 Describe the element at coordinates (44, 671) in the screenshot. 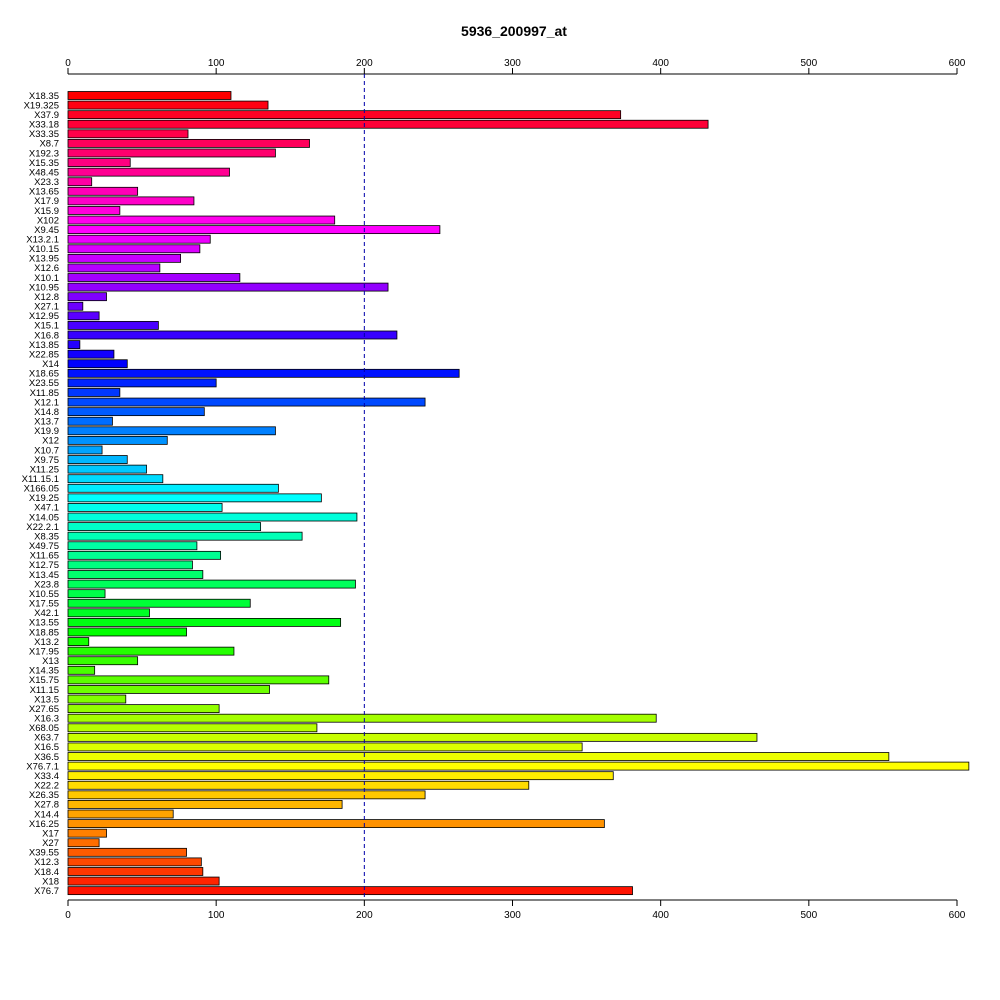

I see `category-label: X14.35` at that location.